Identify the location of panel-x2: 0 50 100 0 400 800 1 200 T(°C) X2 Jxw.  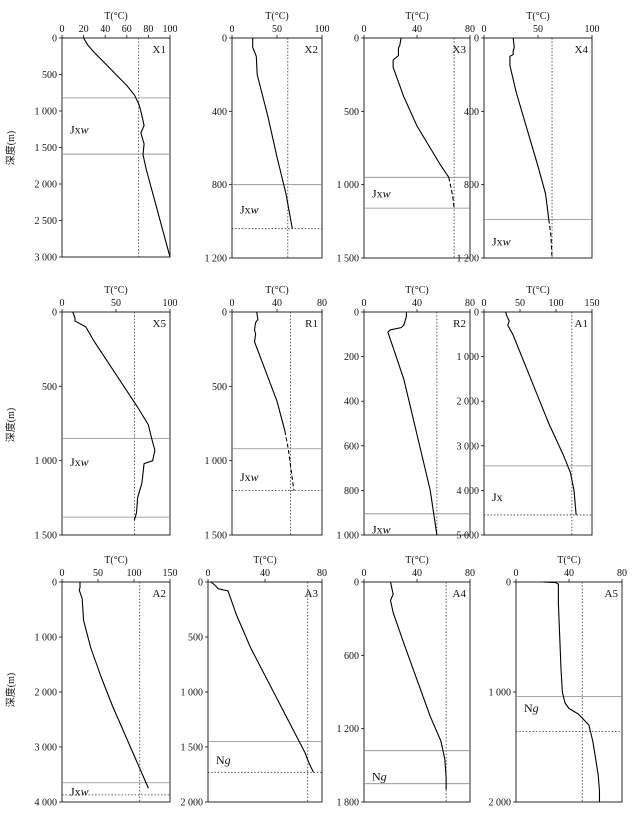
(267, 138).